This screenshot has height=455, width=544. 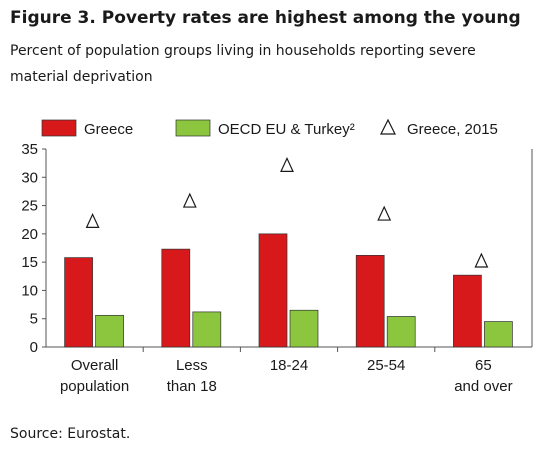 What do you see at coordinates (29, 177) in the screenshot?
I see `y-tick-label: 30` at bounding box center [29, 177].